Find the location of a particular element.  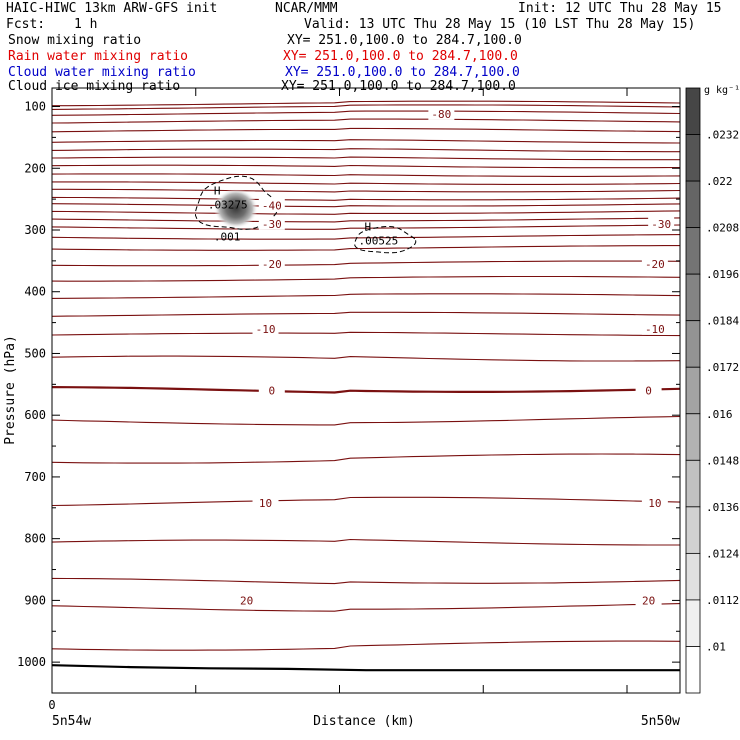

isotherm-label: 0 is located at coordinates (271, 391).